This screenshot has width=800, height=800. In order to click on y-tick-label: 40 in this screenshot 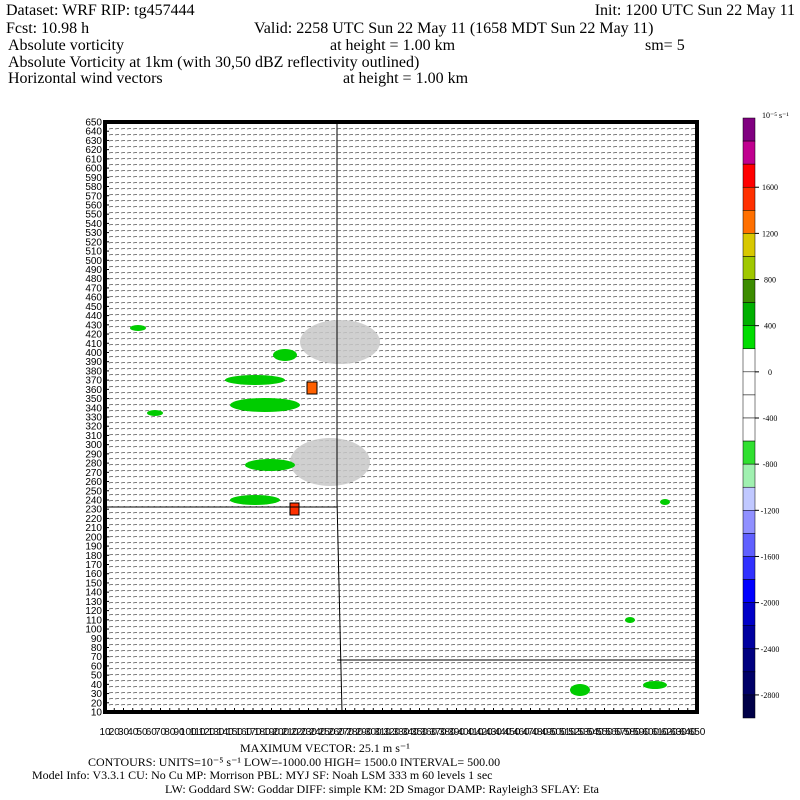, I will do `click(97, 685)`.